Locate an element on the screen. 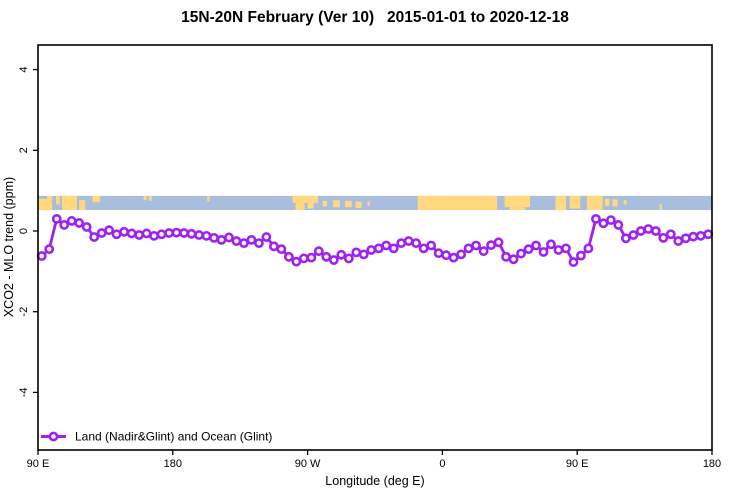 Image resolution: width=750 pixels, height=500 pixels. data-series-line is located at coordinates (375, 240).